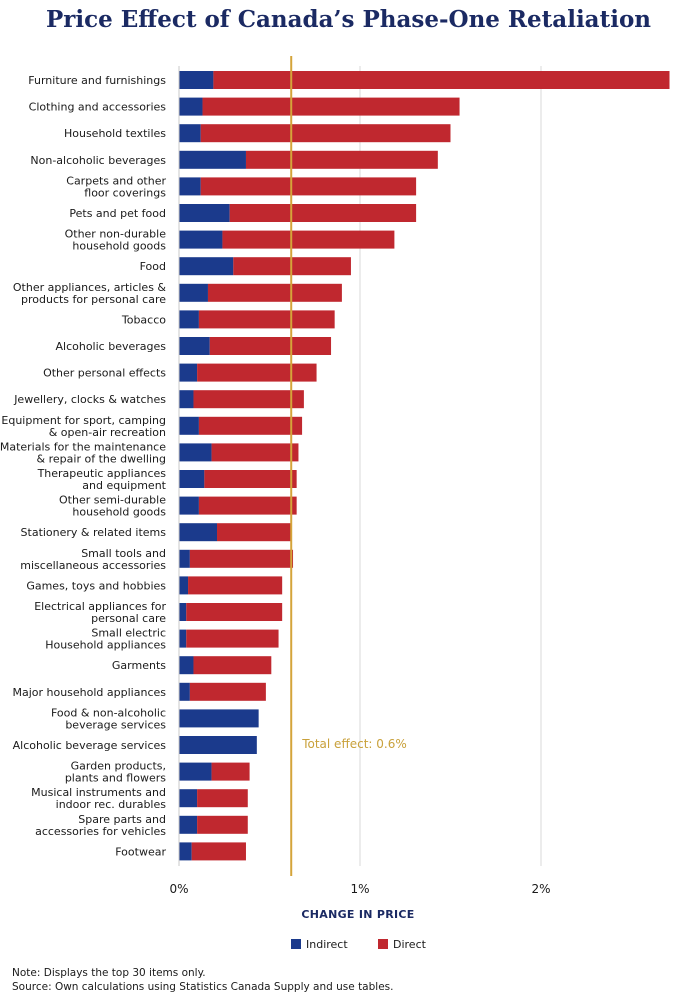 This screenshot has width=697, height=1000. Describe the element at coordinates (143, 319) in the screenshot. I see `category-label-line: Tobacco` at that location.